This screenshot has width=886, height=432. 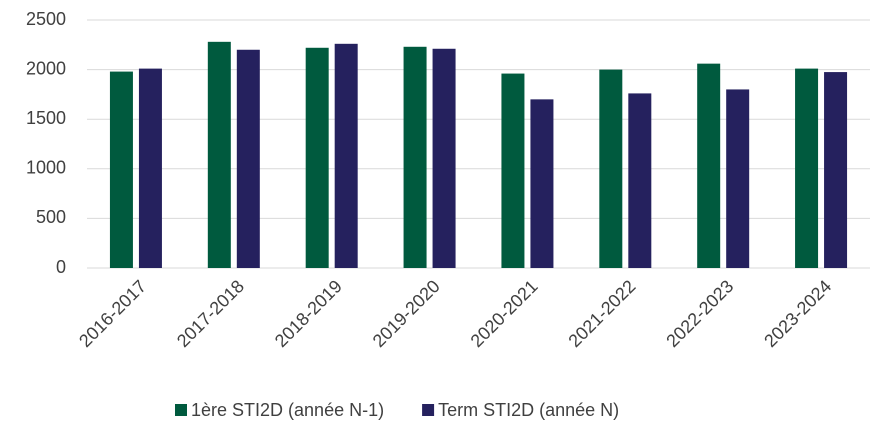 I want to click on y-tick-label: 1500, so click(x=46, y=118).